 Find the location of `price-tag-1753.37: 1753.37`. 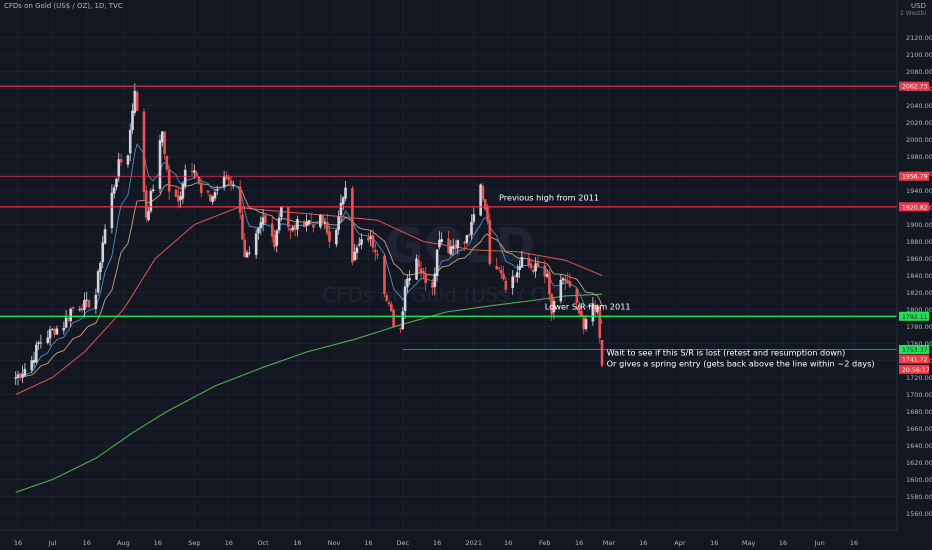

price-tag-1753.37: 1753.37 is located at coordinates (915, 350).